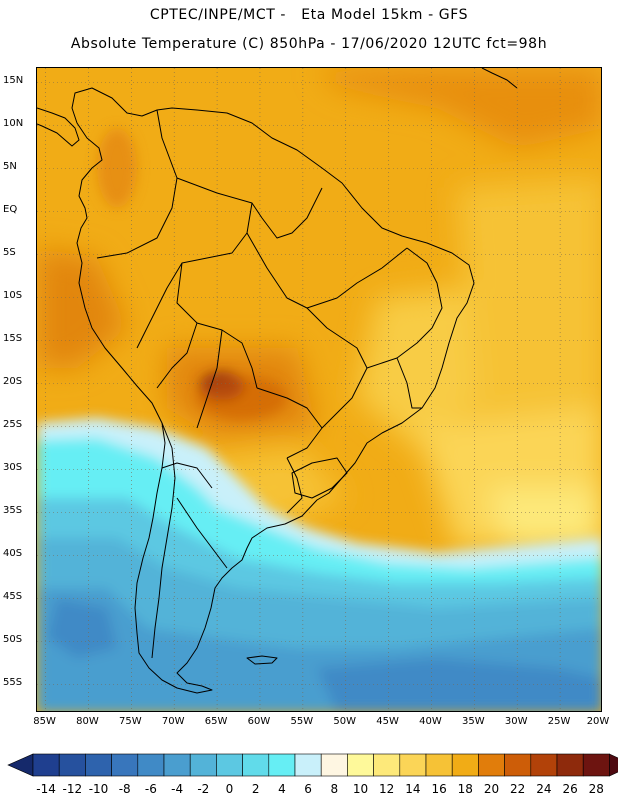  What do you see at coordinates (124, 789) in the screenshot?
I see `colorbar-tick-label: -8` at bounding box center [124, 789].